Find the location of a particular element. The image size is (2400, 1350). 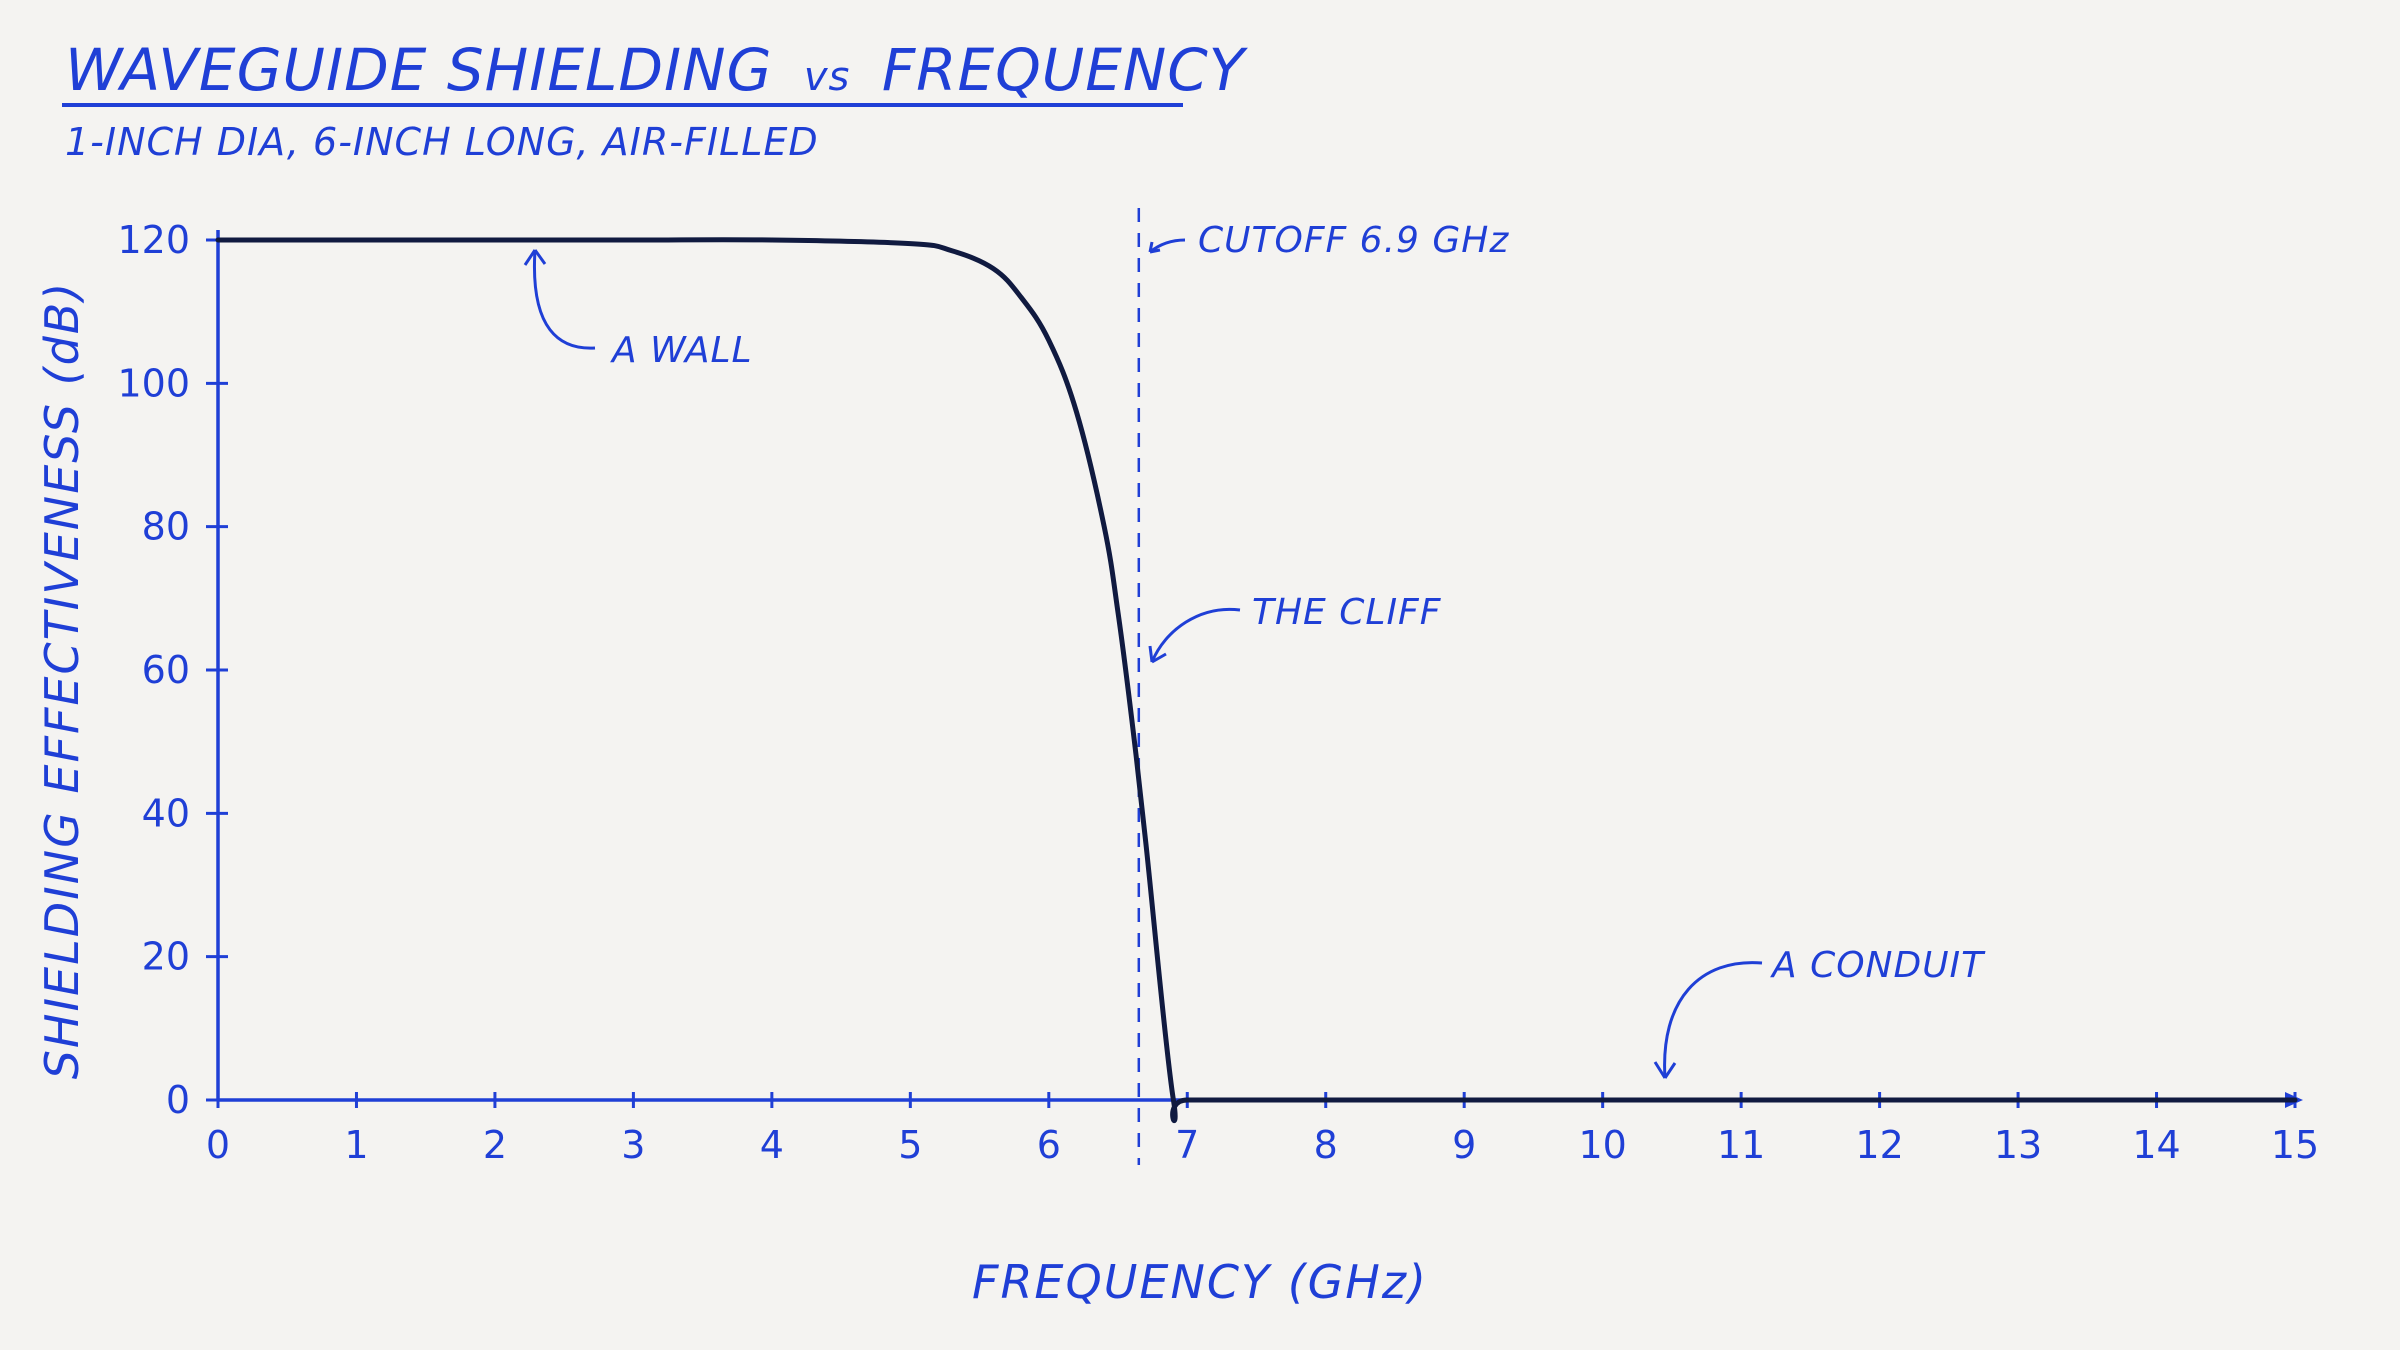

title-end: FREQUENCY is located at coordinates (1065, 70).